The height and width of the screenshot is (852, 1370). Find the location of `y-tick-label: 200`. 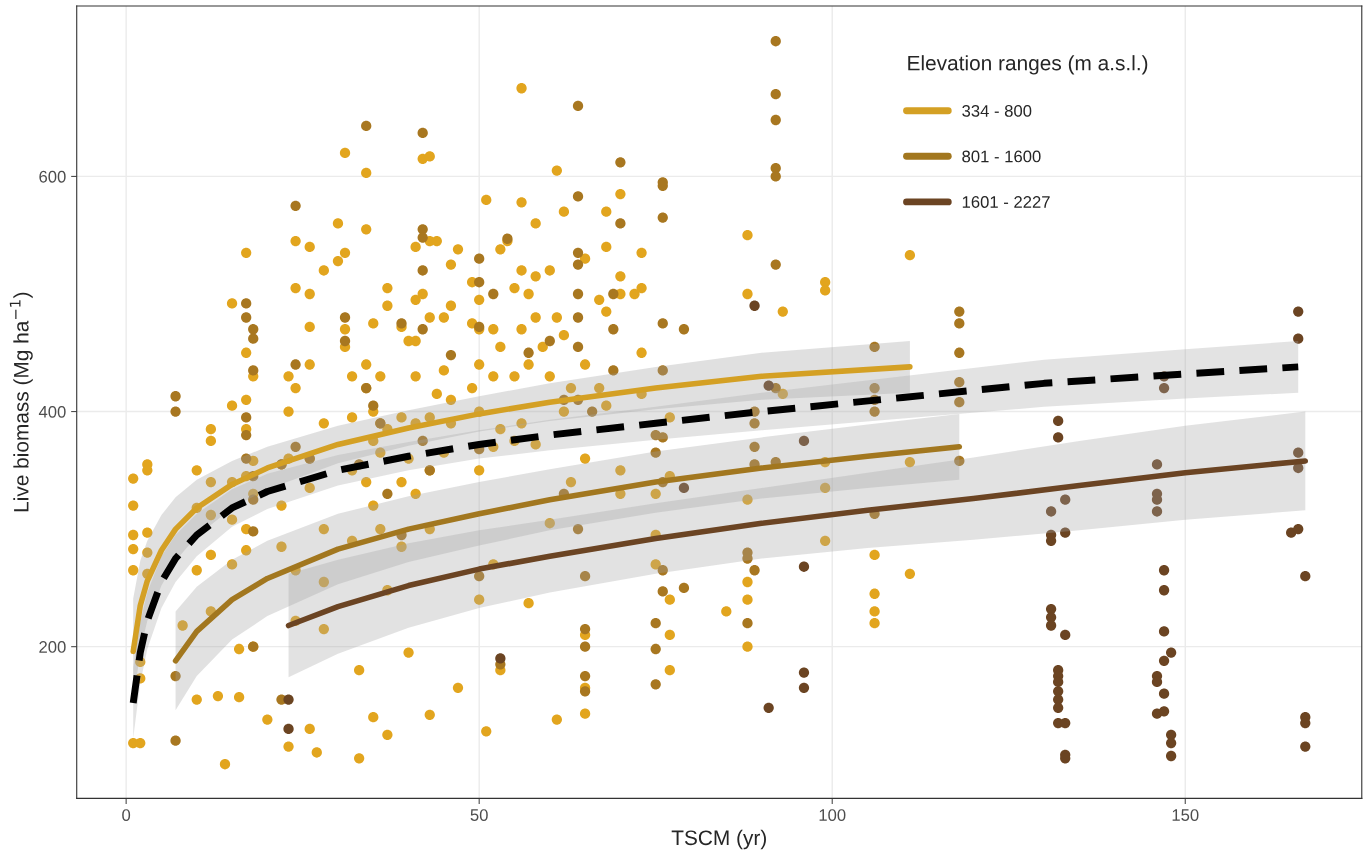

y-tick-label: 200 is located at coordinates (52, 647).